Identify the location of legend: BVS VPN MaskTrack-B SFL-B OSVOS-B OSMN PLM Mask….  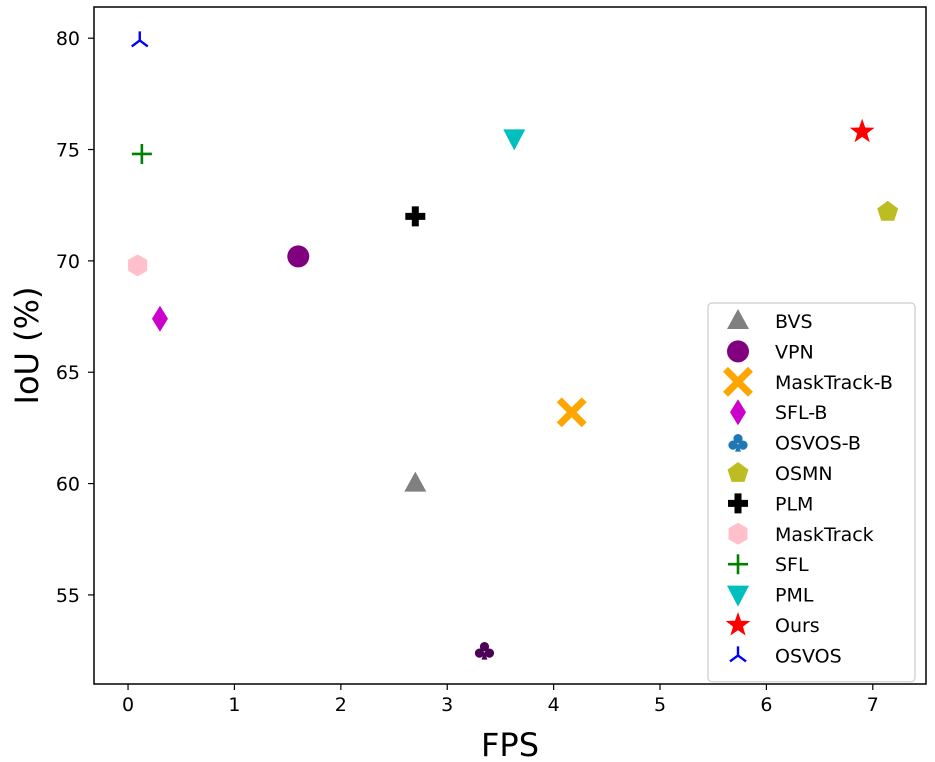
(811, 492).